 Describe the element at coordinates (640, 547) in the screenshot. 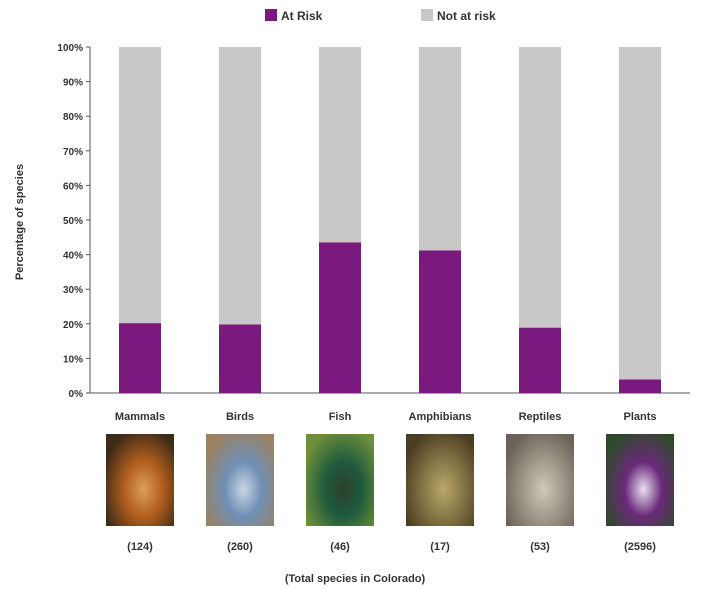

I see `species-total: (2596)` at that location.